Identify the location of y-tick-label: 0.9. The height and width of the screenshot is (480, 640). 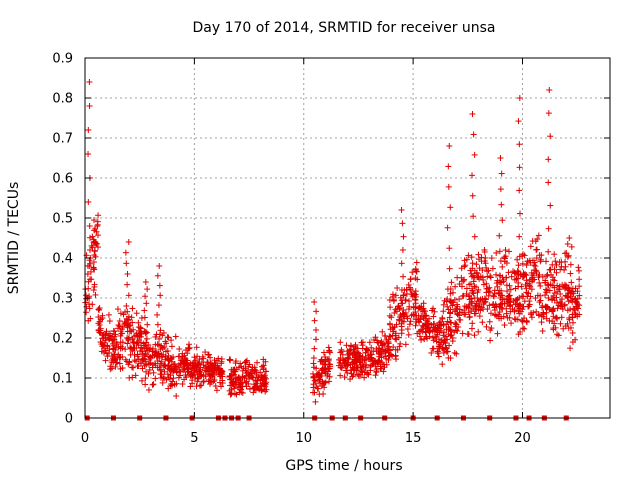
(62, 59).